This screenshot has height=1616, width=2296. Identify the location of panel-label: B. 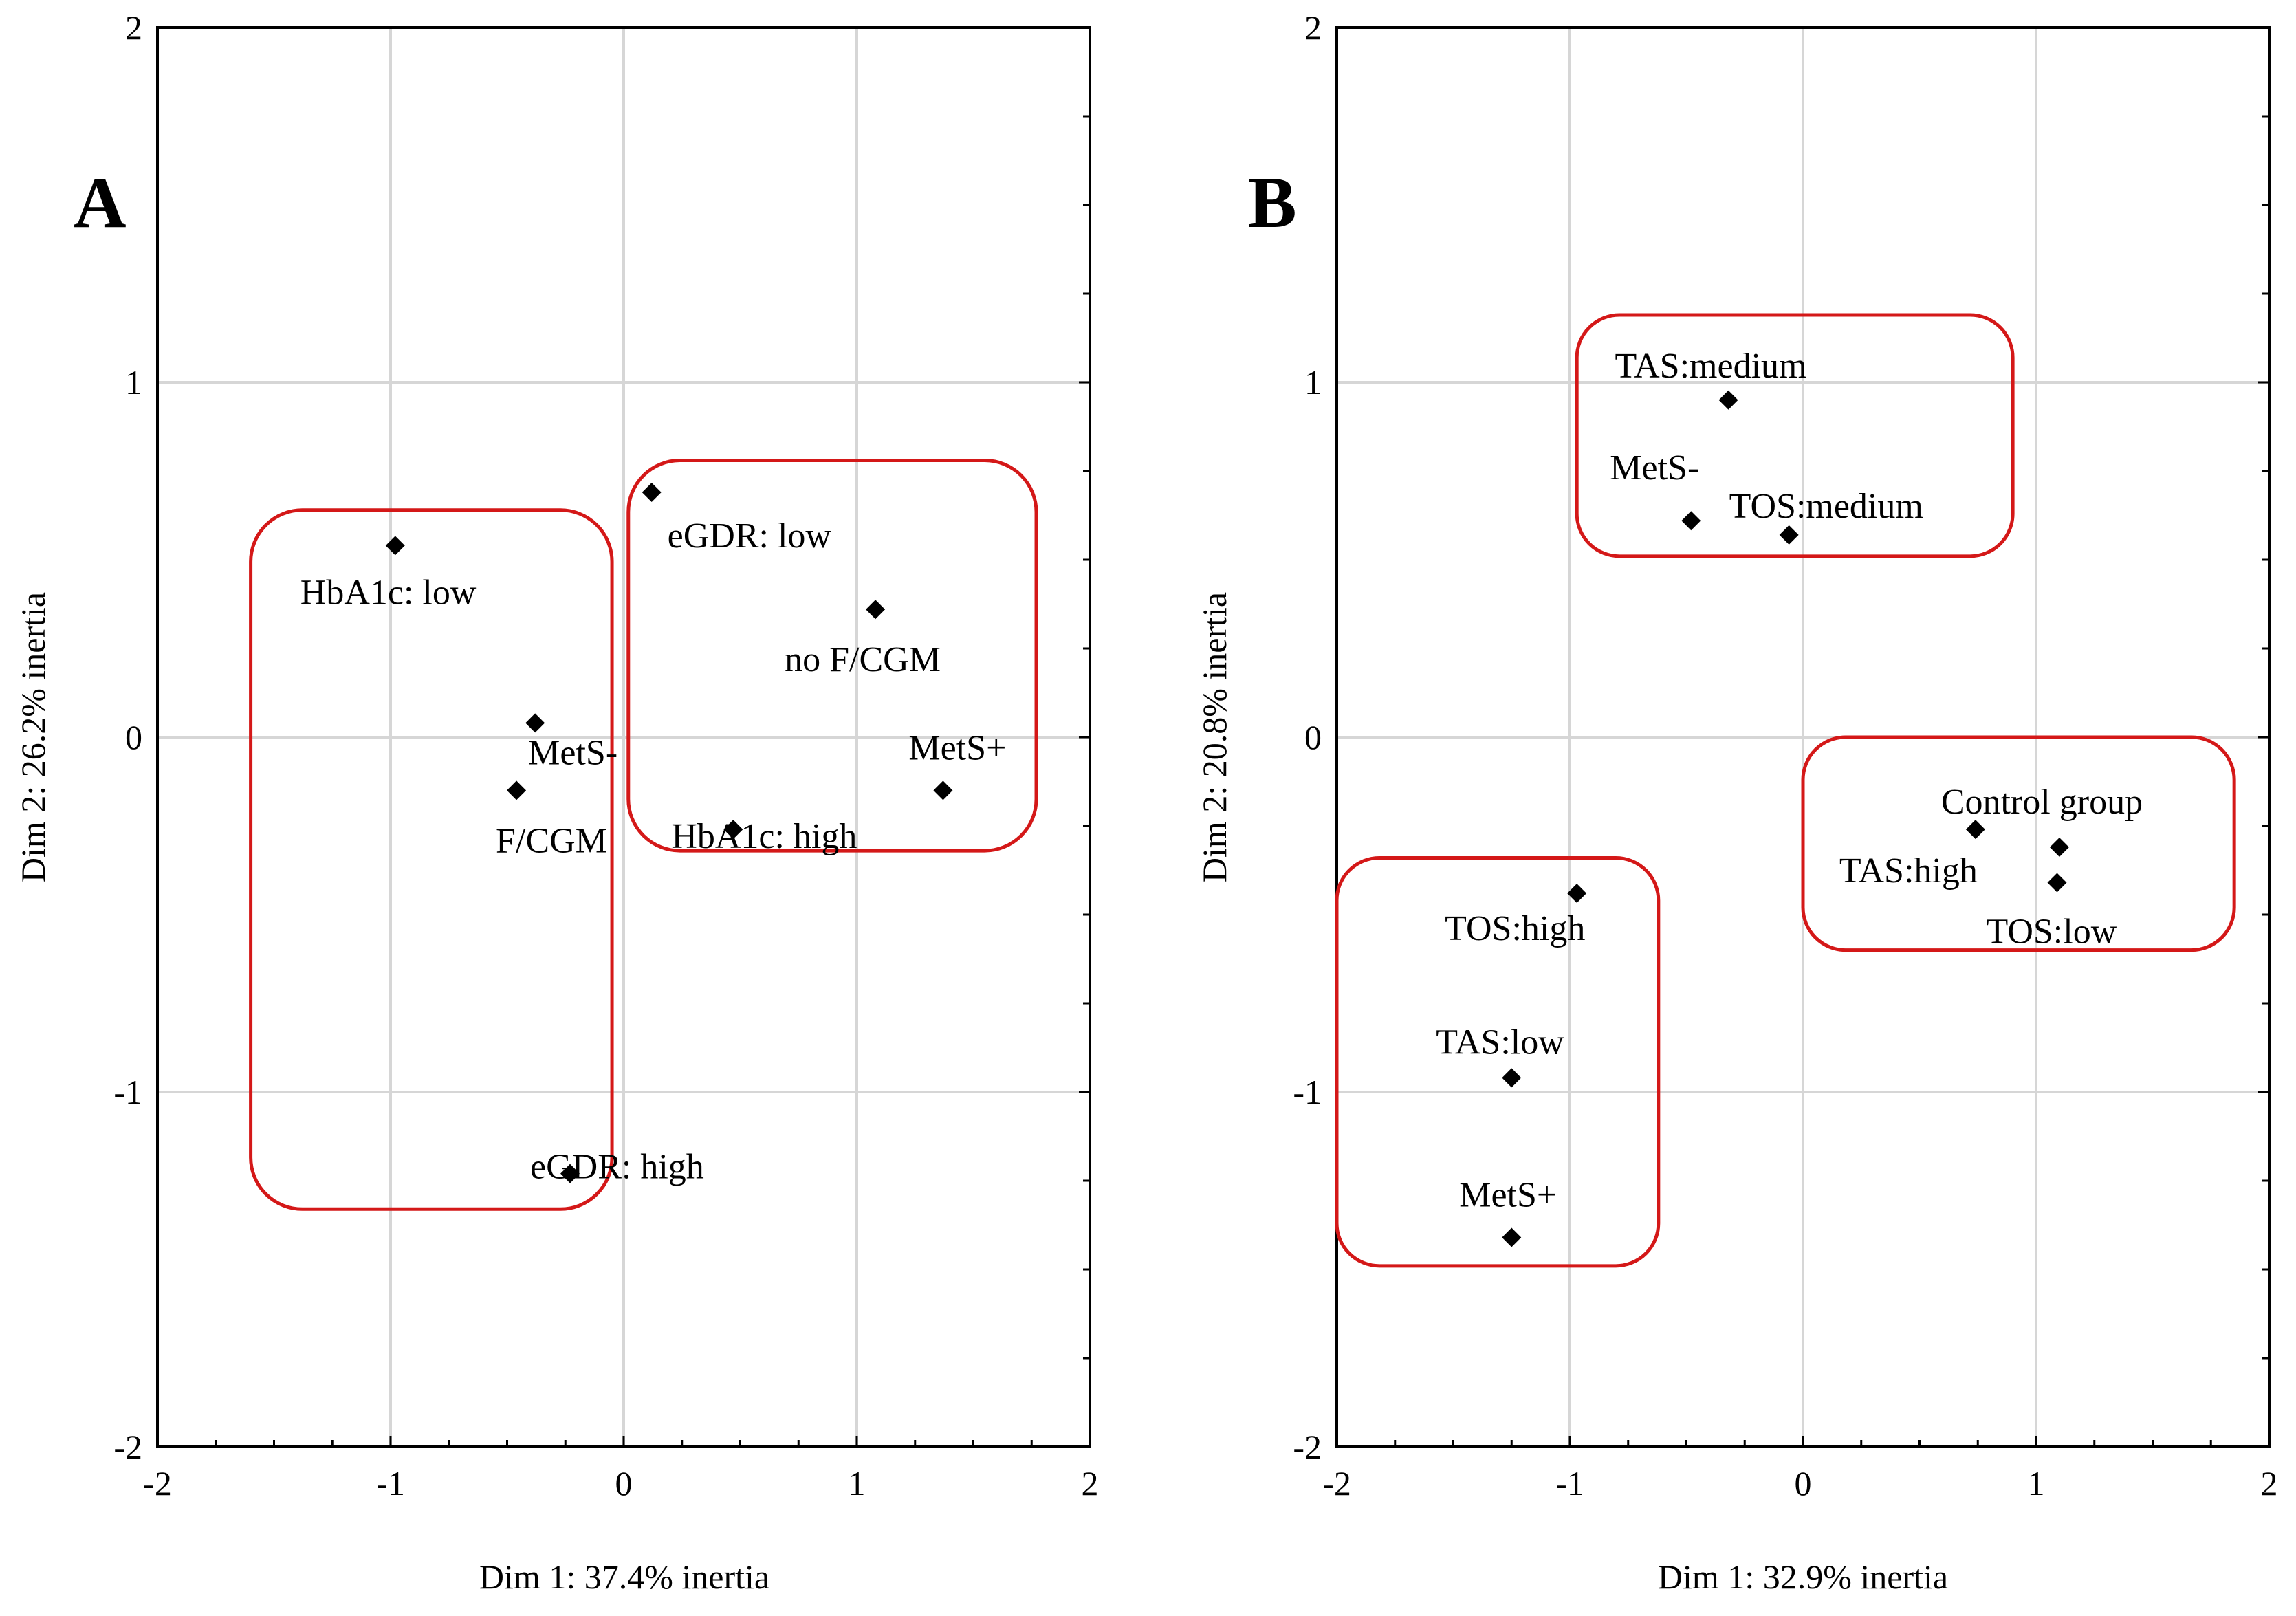
(1272, 202).